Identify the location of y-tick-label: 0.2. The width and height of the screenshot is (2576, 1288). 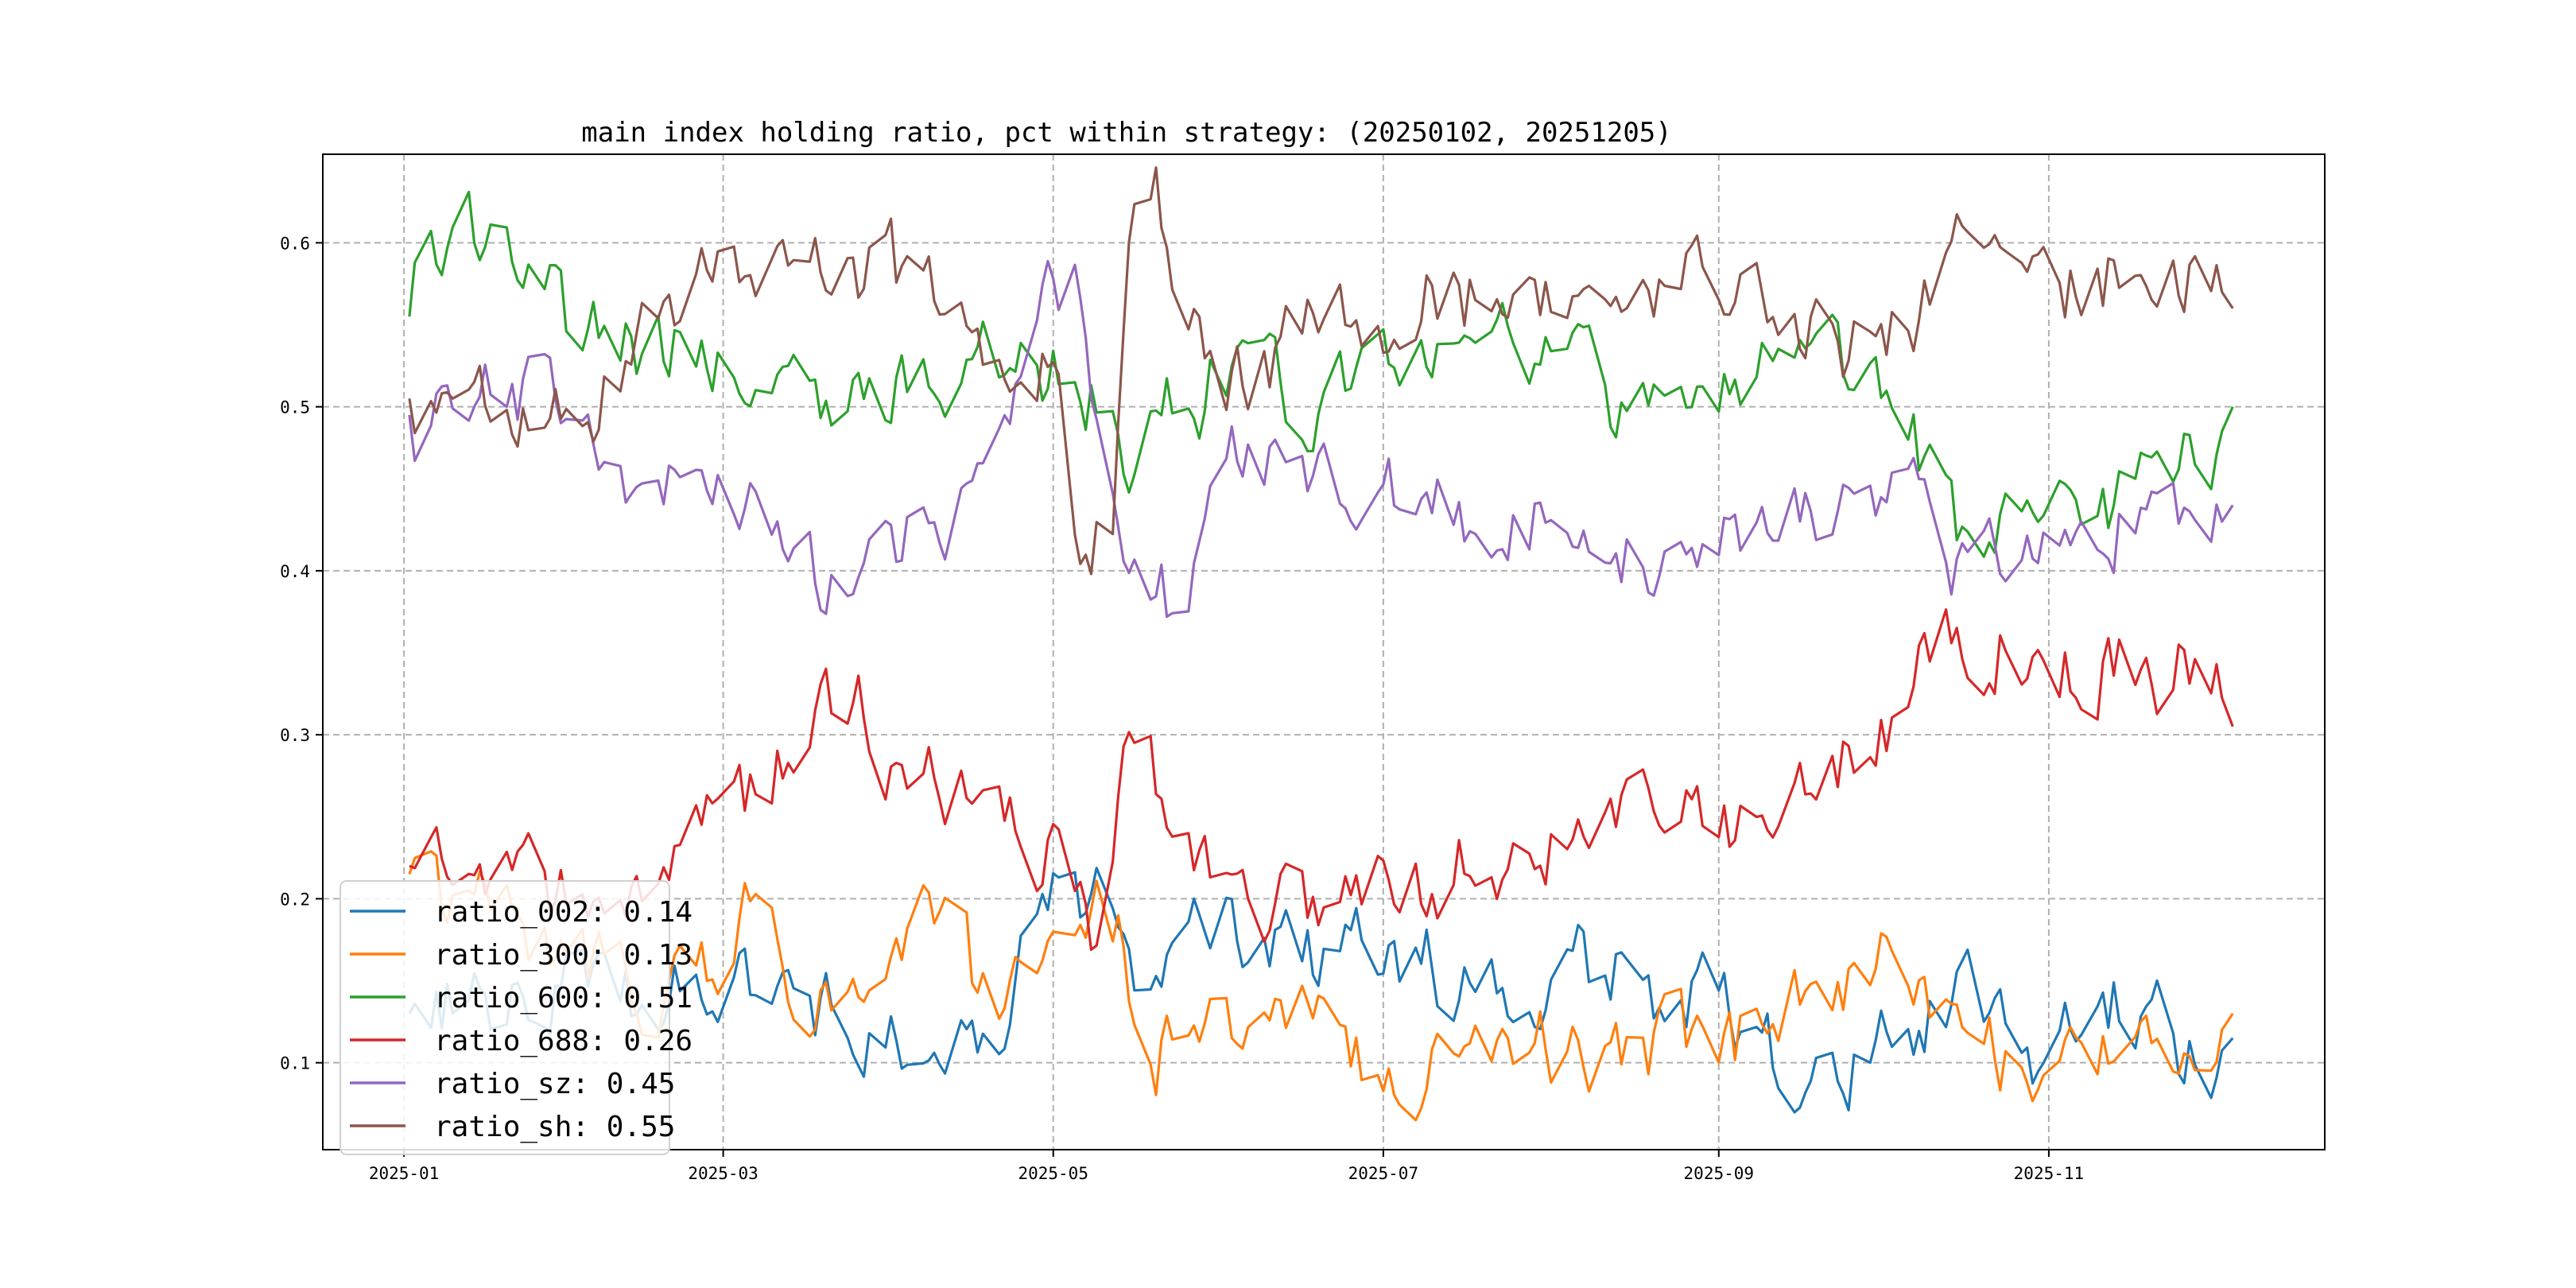
(295, 900).